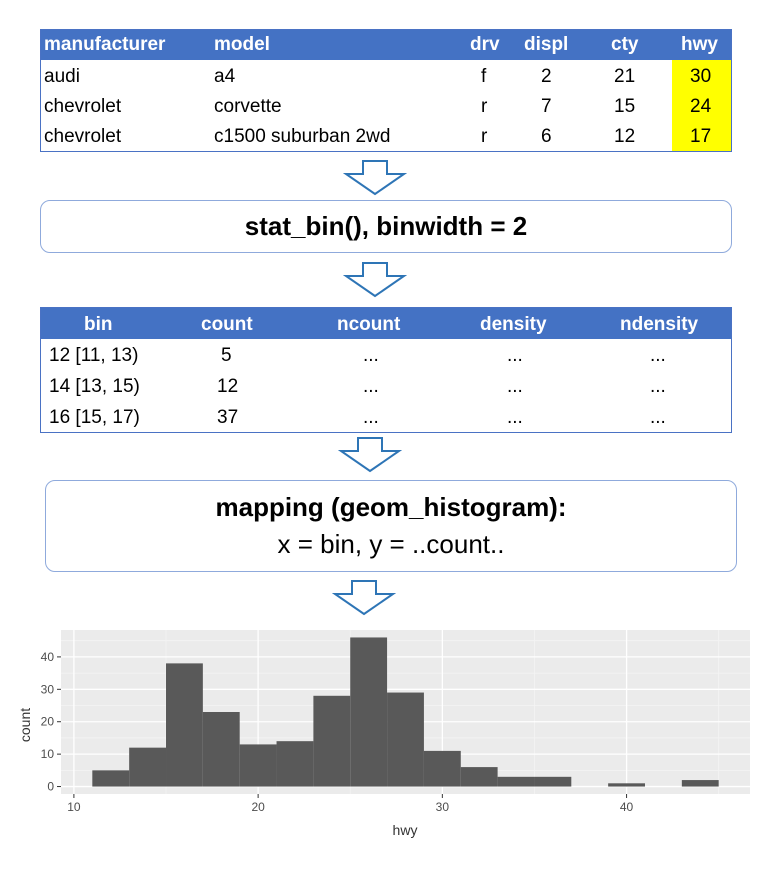  What do you see at coordinates (699, 44) in the screenshot?
I see `header-hwy: hwy` at bounding box center [699, 44].